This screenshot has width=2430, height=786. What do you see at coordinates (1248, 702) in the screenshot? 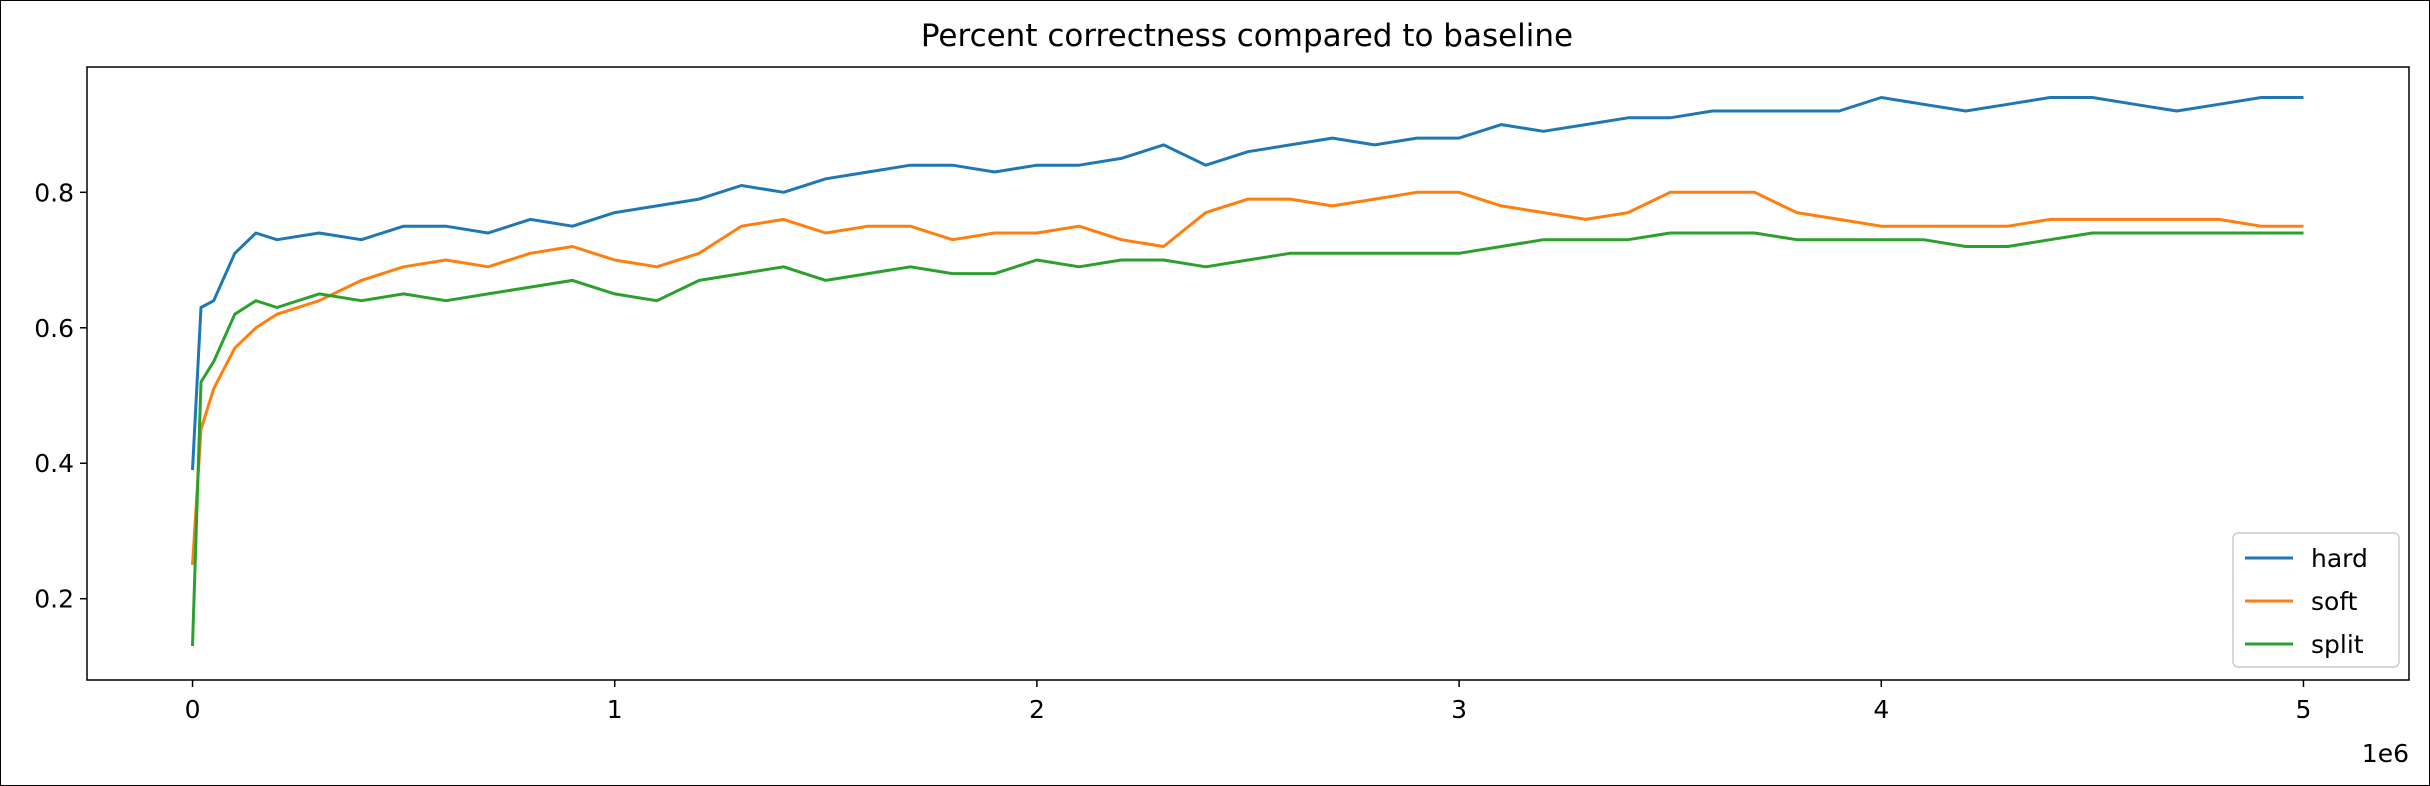
I see `x-axis: 0 1 2 3 4 5` at bounding box center [1248, 702].